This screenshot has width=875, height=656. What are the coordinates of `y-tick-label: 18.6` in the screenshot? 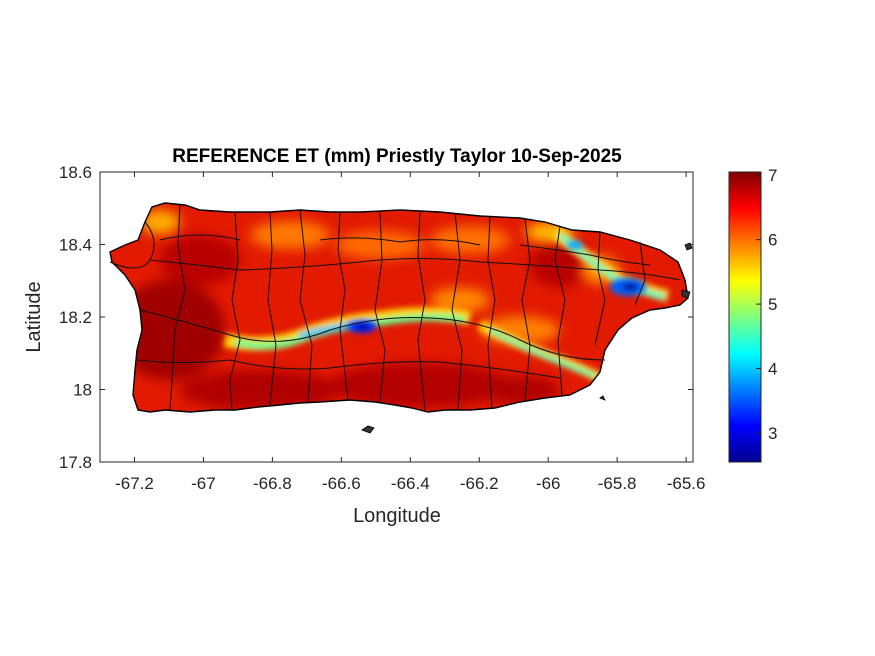 It's located at (75, 172).